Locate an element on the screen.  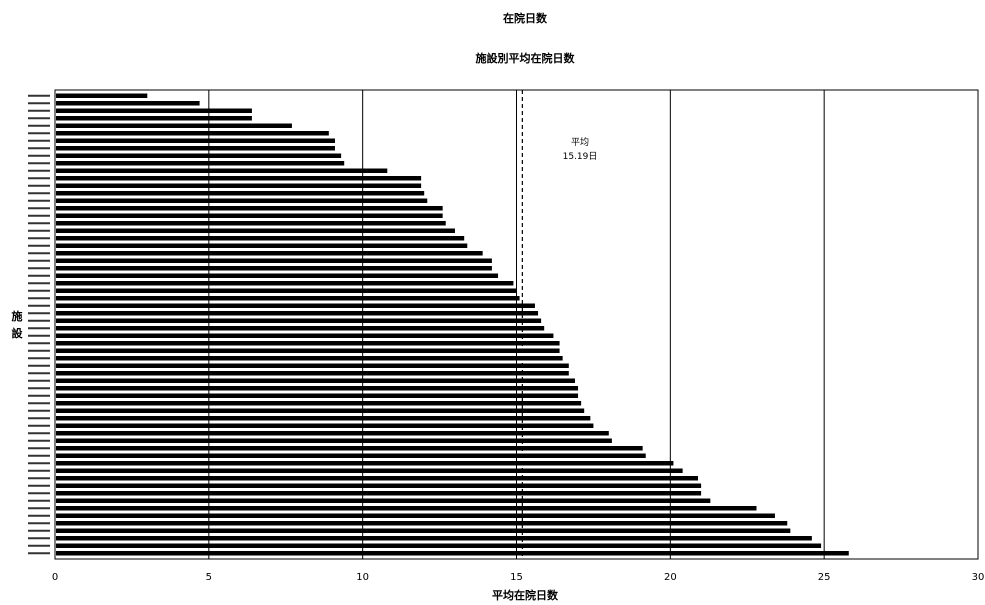
x-tick-label: 0 is located at coordinates (55, 577).